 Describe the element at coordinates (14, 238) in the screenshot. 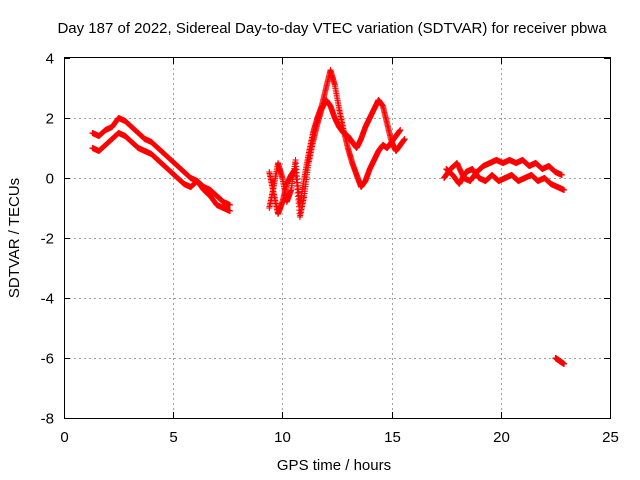

I see `y-axis-label: SDTVAR / TECUs` at that location.